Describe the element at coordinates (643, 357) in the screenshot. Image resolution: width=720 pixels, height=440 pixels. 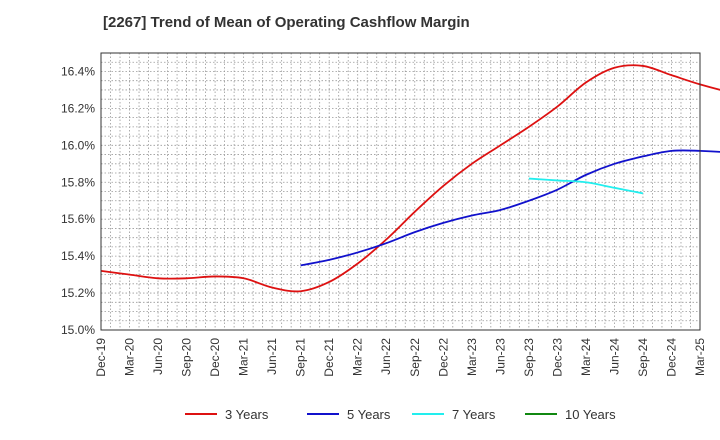
I see `x-tick-label: Sep-24` at that location.